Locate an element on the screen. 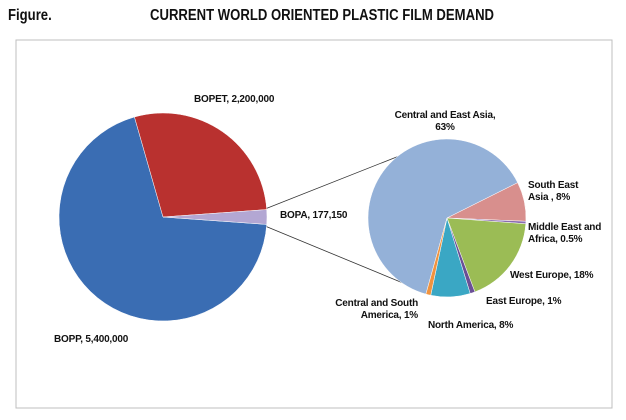 The height and width of the screenshot is (420, 626). data-label: East Europe, 1% is located at coordinates (524, 301).